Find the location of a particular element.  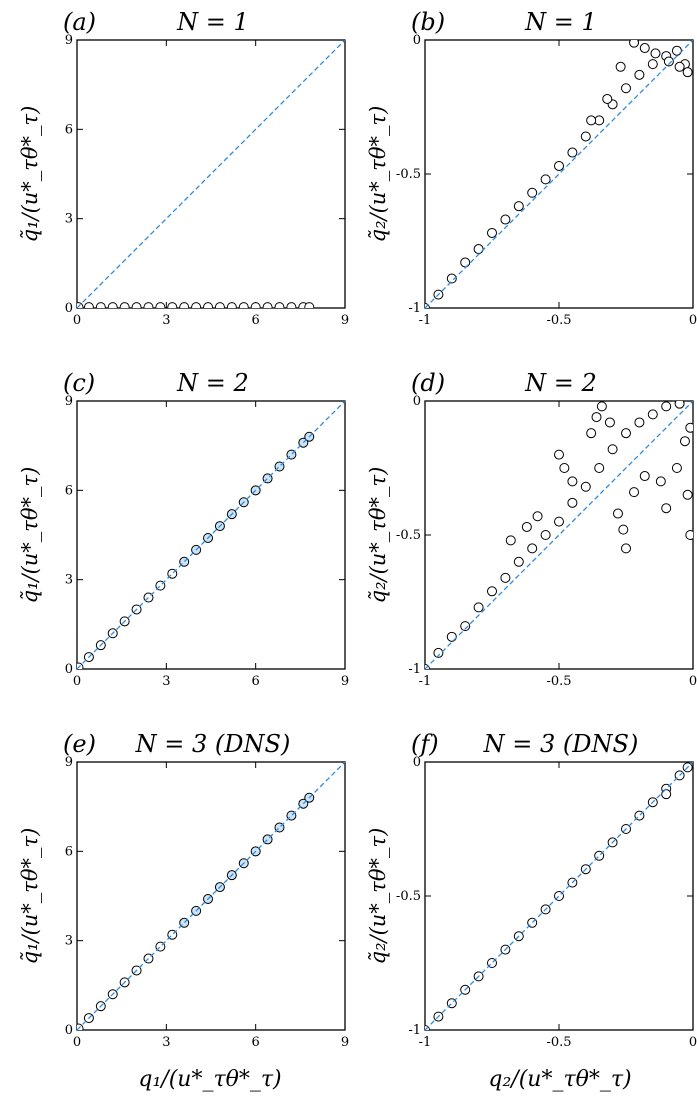

scatter-markers is located at coordinates (196, 305).